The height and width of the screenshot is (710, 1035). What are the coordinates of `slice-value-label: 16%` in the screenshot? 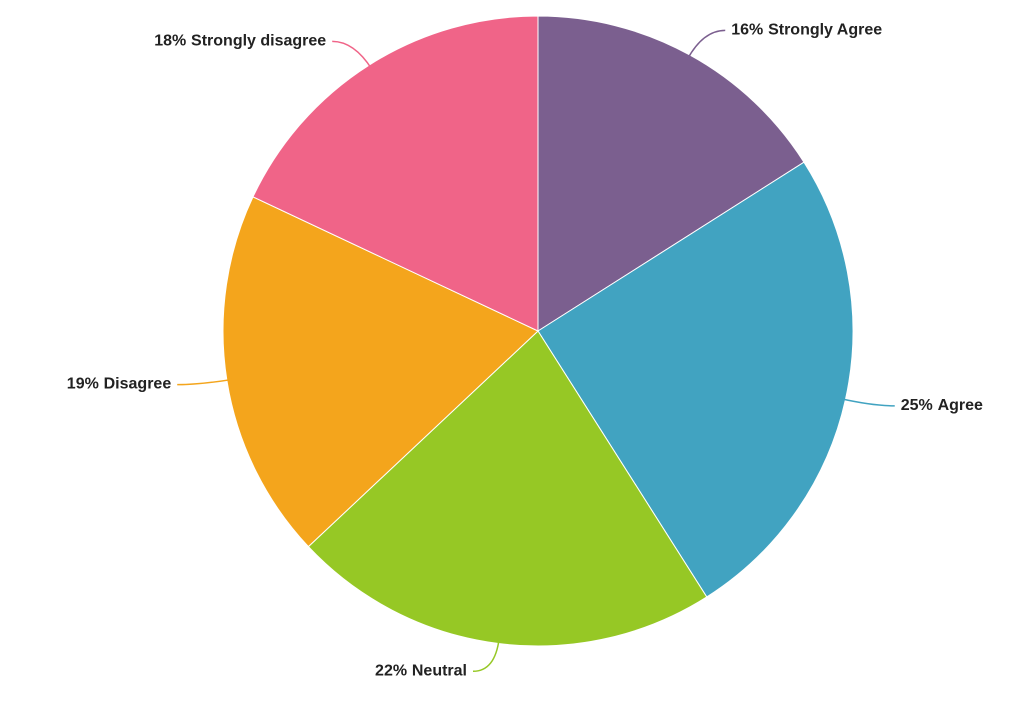 It's located at (747, 30).